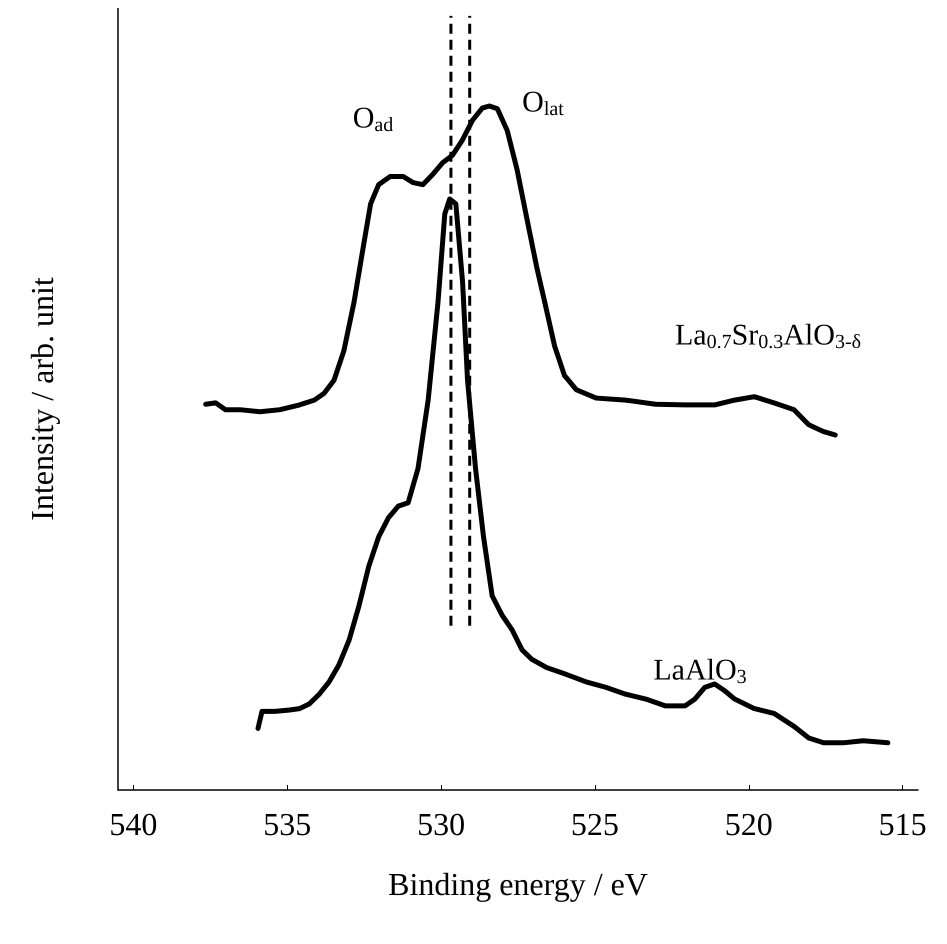 This screenshot has height=944, width=947. Describe the element at coordinates (902, 824) in the screenshot. I see `x-tick-label: 515` at that location.